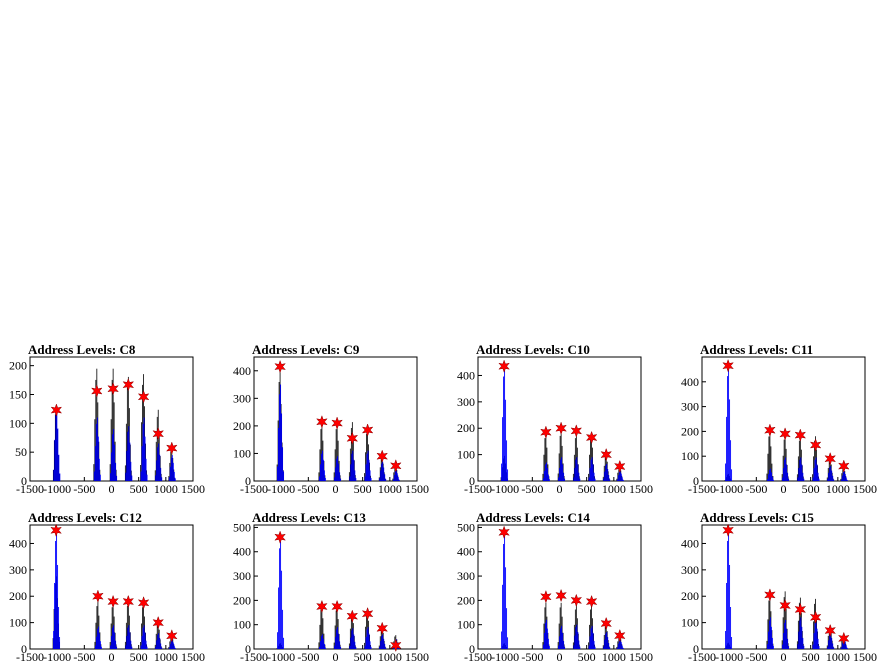 The height and width of the screenshot is (672, 896). I want to click on chart-title: Address Levels: C9, so click(306, 349).